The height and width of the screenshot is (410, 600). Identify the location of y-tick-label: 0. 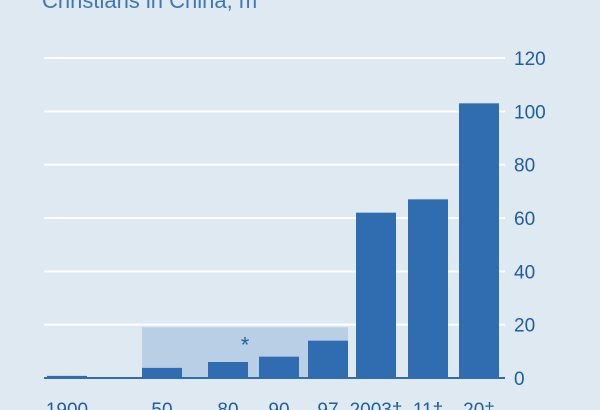
(519, 379).